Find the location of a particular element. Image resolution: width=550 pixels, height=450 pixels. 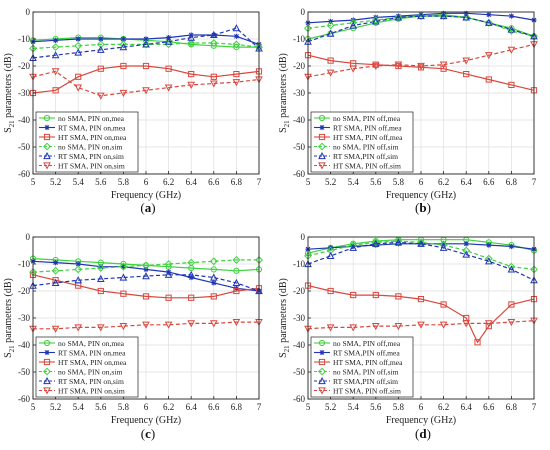

x-axis-label: Frequency (GHz) is located at coordinates (421, 420).